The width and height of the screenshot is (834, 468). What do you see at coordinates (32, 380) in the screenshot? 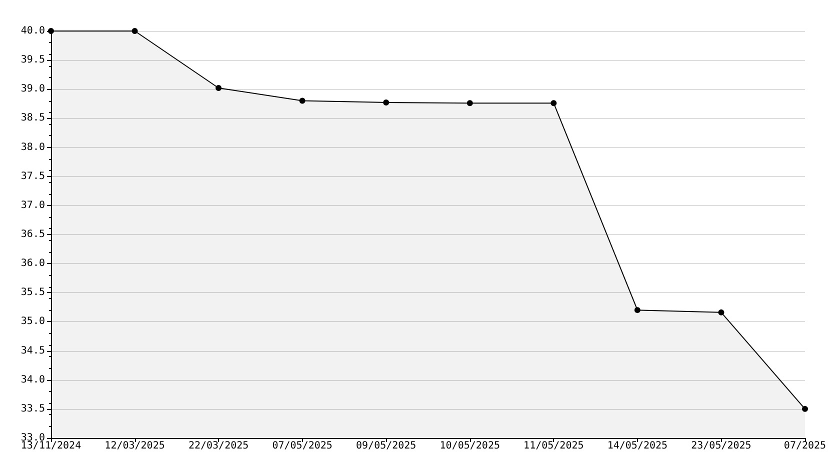
I see `y-tick-label: 34.0` at bounding box center [32, 380].